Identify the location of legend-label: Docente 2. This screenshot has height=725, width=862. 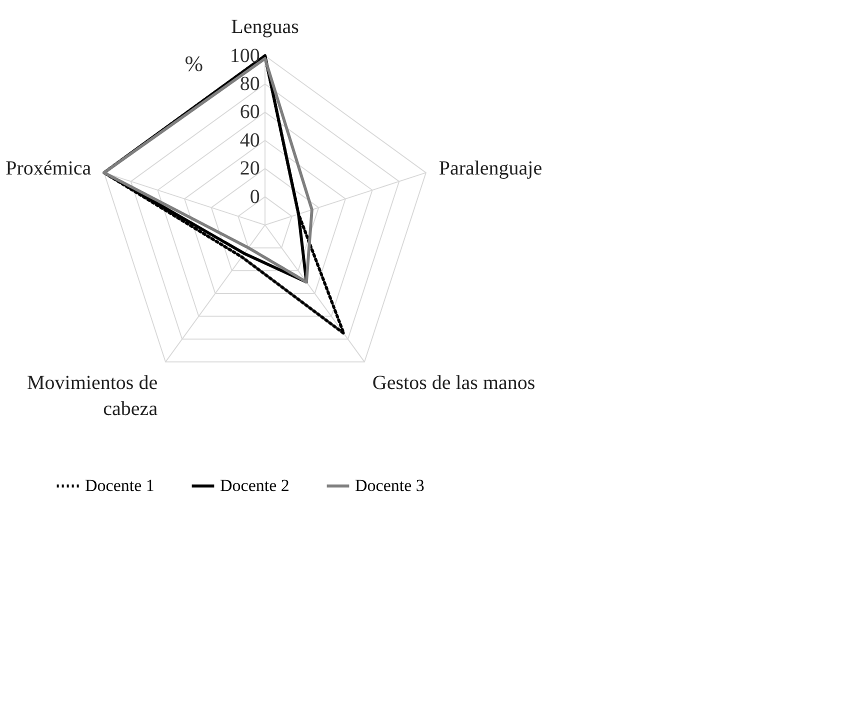
(255, 485).